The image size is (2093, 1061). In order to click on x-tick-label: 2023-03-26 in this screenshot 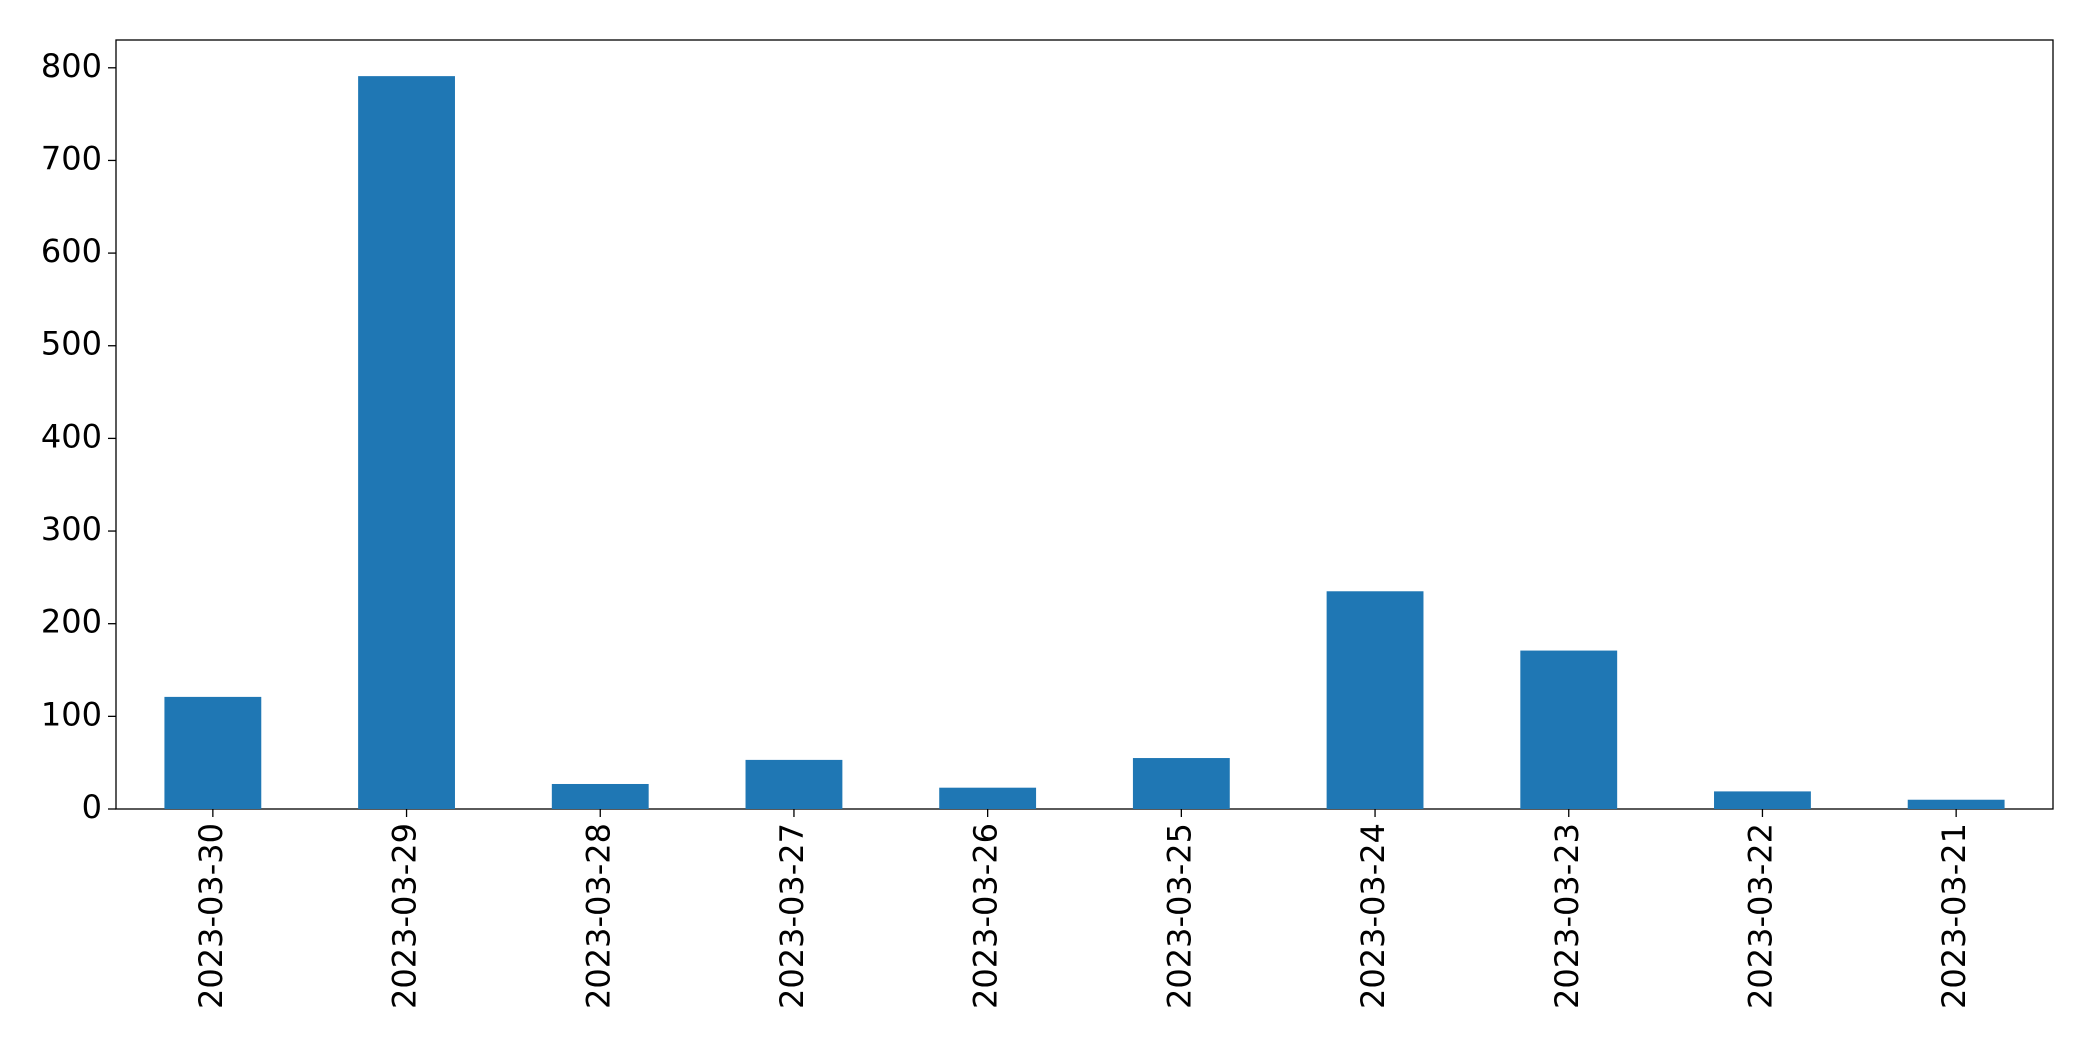, I will do `click(986, 916)`.